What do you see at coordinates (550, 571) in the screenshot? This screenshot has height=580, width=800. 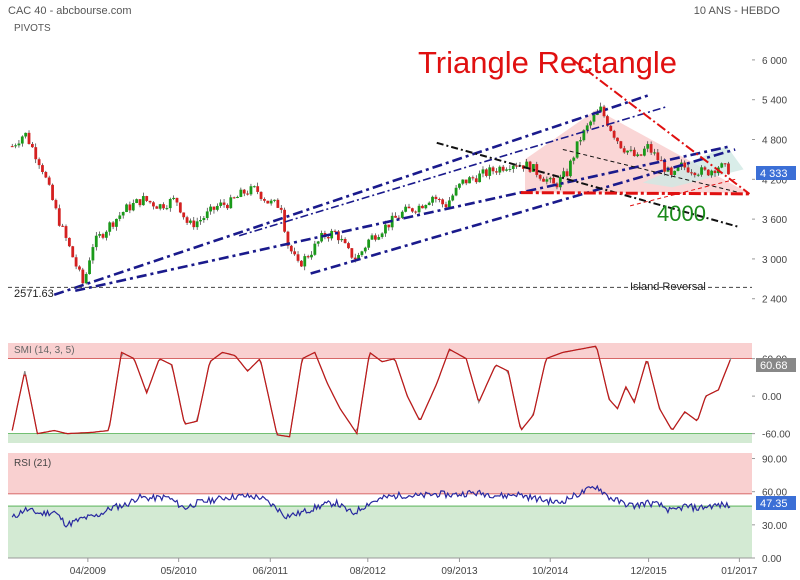 I see `x-tick-label: 10/2014` at bounding box center [550, 571].